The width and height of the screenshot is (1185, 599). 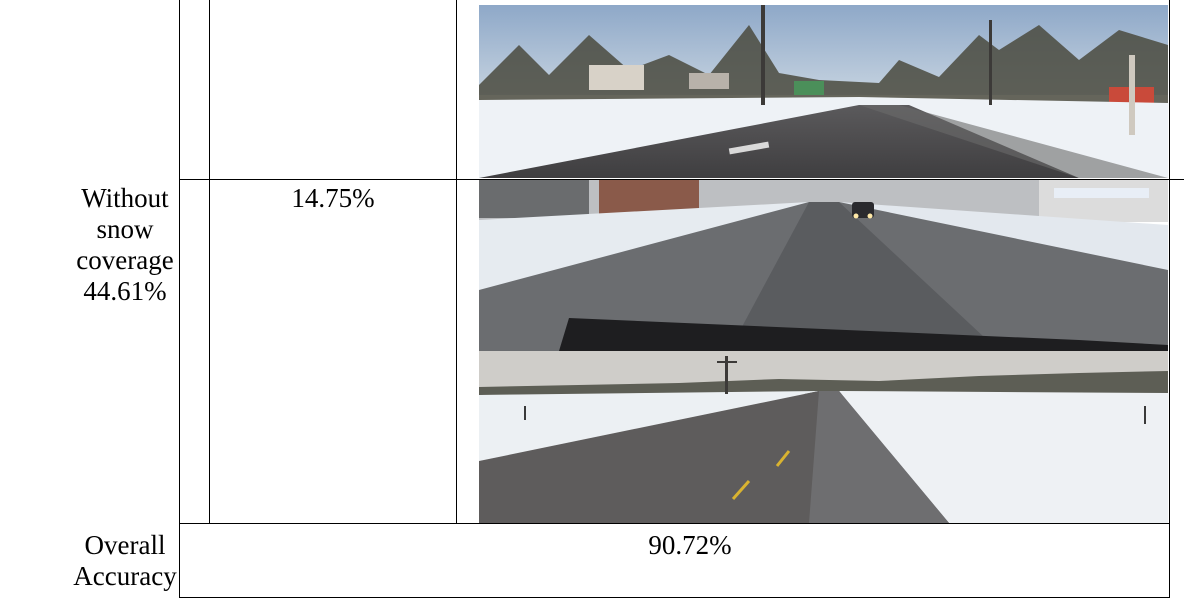 I want to click on row2-category-cell: Without snow coverage 44.61%, so click(x=125, y=245).